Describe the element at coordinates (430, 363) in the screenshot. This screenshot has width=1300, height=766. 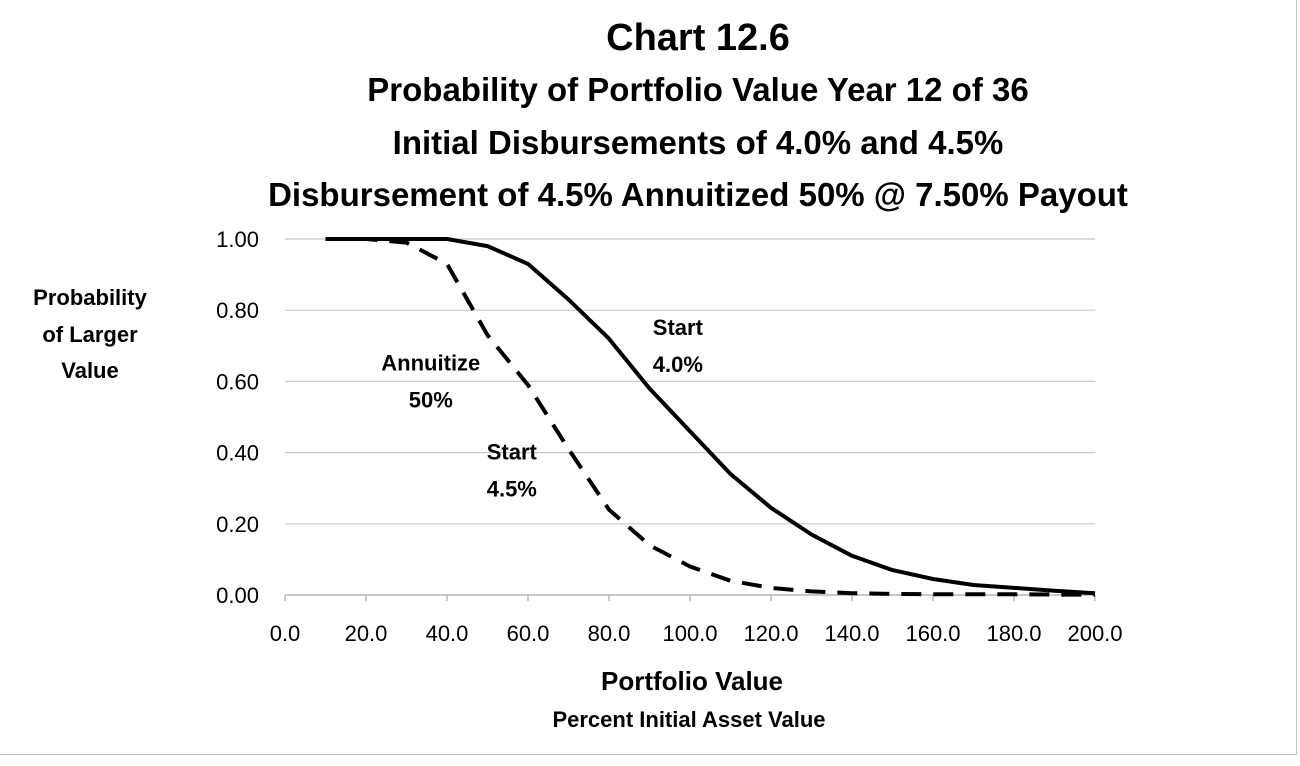
I see `annotation-line: Annuitize` at that location.